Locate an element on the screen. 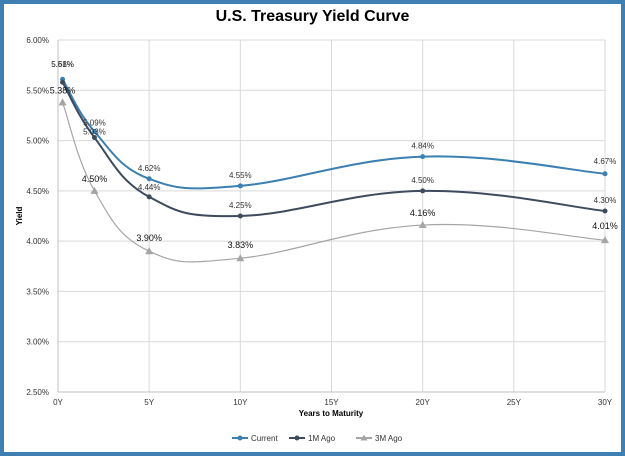  data-label: 4.25% is located at coordinates (240, 205).